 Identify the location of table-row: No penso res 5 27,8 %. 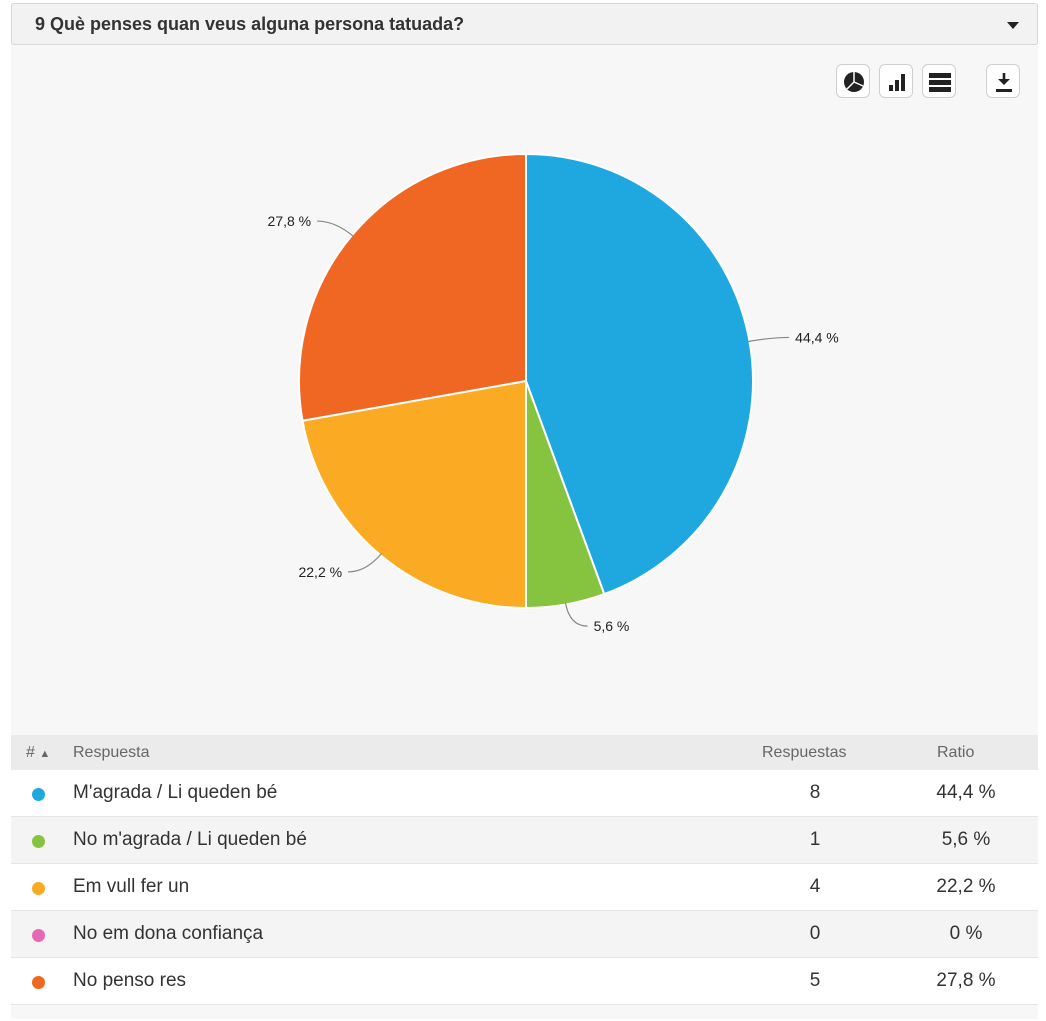
(524, 981).